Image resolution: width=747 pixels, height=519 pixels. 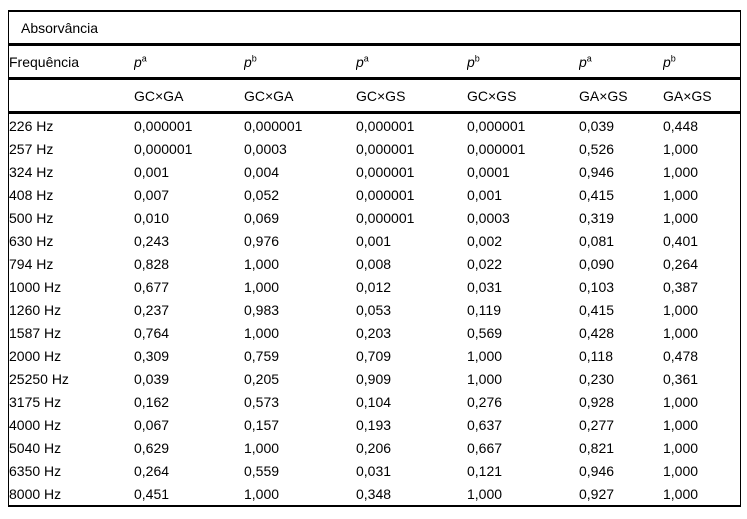 What do you see at coordinates (374, 424) in the screenshot?
I see `table-row: 4000 Hz 0,067 0,157 0,193 0,637 0,277 1,000` at bounding box center [374, 424].